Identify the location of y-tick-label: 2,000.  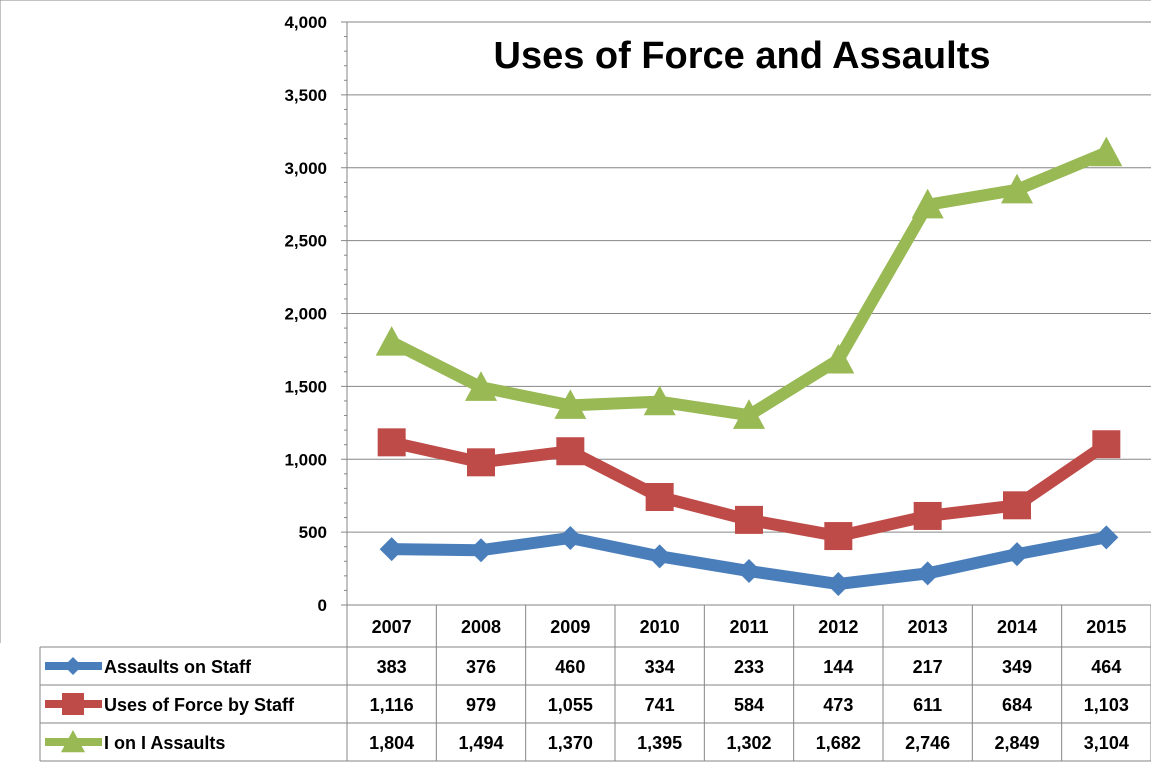
(305, 314).